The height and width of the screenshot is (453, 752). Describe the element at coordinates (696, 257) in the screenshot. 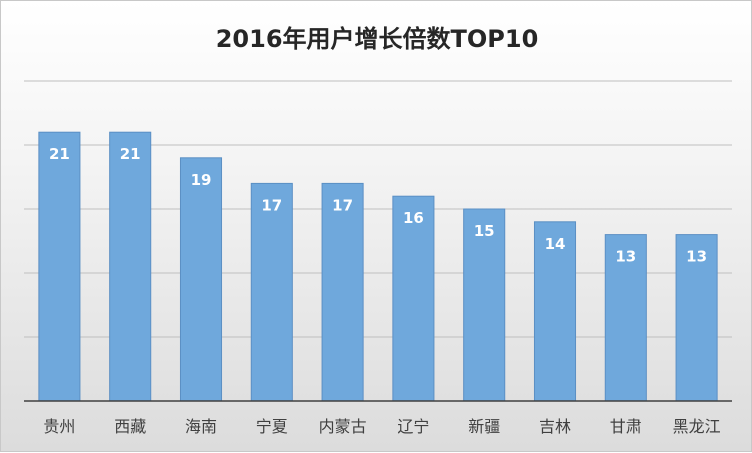

I see `data-label-黑龙江: 13` at that location.